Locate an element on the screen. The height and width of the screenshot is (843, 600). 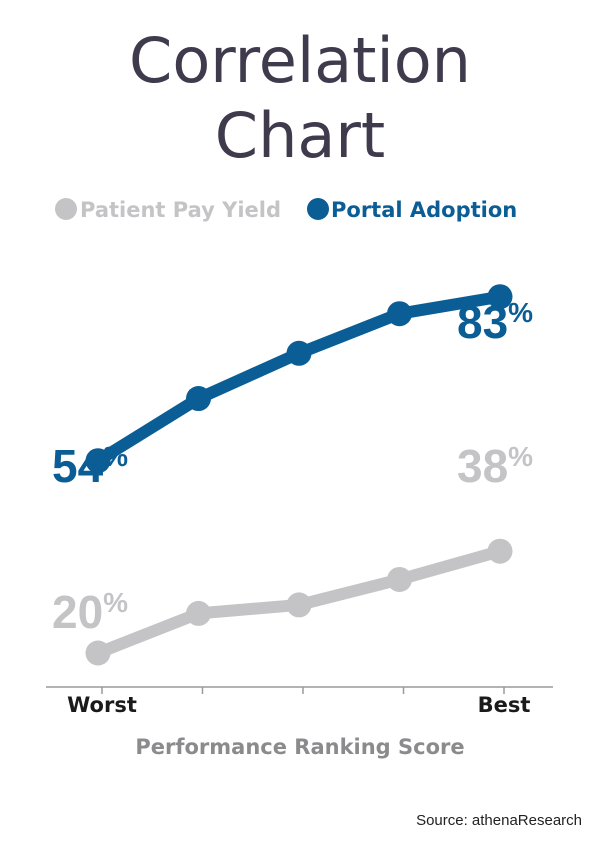
legend: Patient Pay Yield Portal Adoption is located at coordinates (286, 210).